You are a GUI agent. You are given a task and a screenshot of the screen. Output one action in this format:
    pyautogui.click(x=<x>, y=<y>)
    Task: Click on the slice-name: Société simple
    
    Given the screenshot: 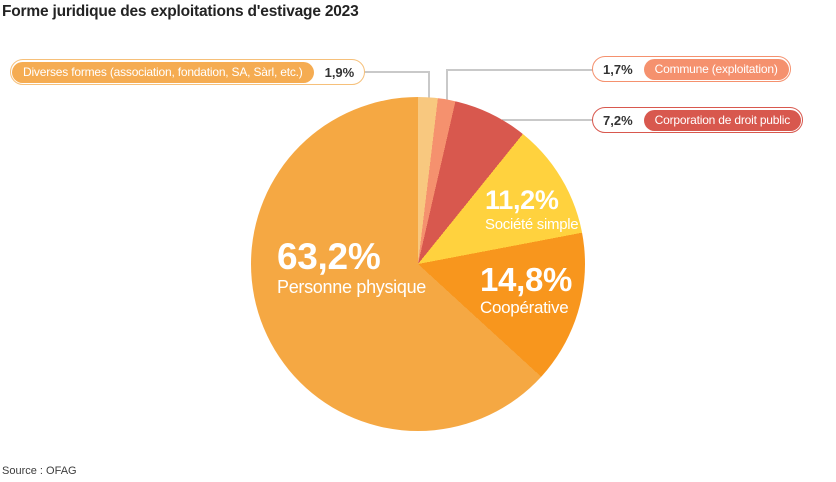 What is the action you would take?
    pyautogui.click(x=532, y=224)
    